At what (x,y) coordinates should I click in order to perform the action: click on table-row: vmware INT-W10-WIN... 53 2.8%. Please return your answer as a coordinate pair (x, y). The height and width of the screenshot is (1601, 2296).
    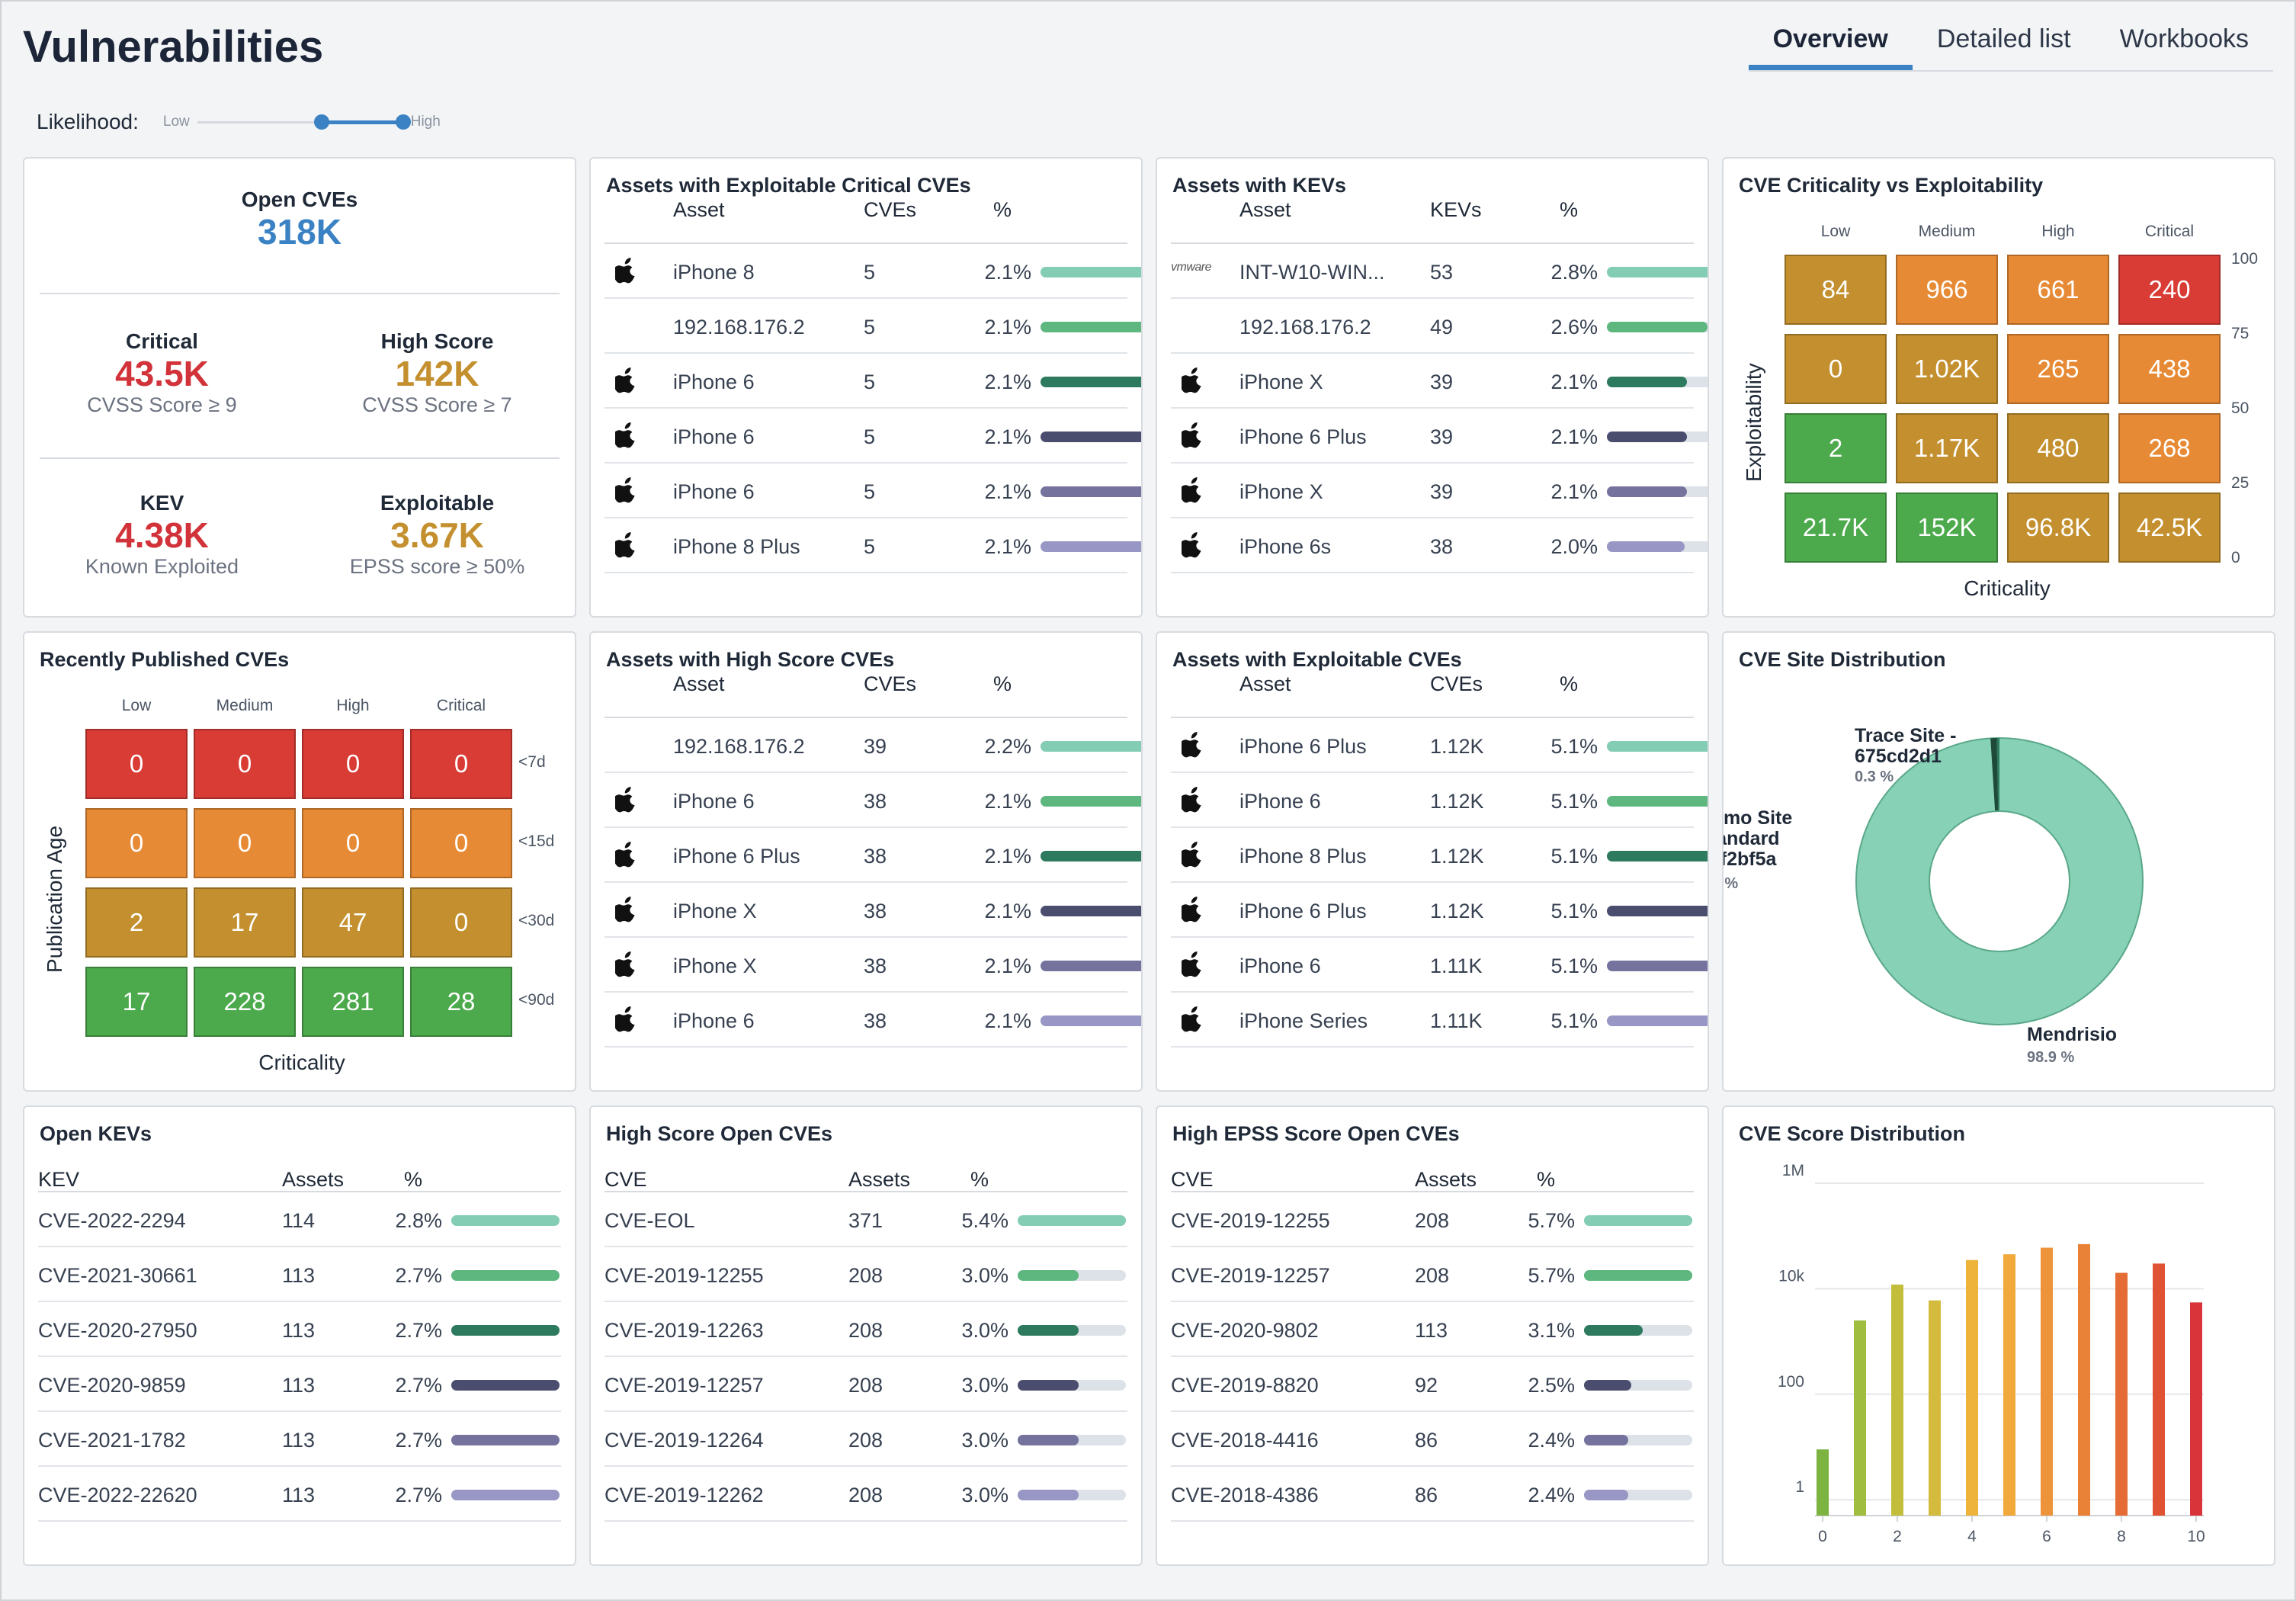
    Looking at the image, I should click on (1439, 271).